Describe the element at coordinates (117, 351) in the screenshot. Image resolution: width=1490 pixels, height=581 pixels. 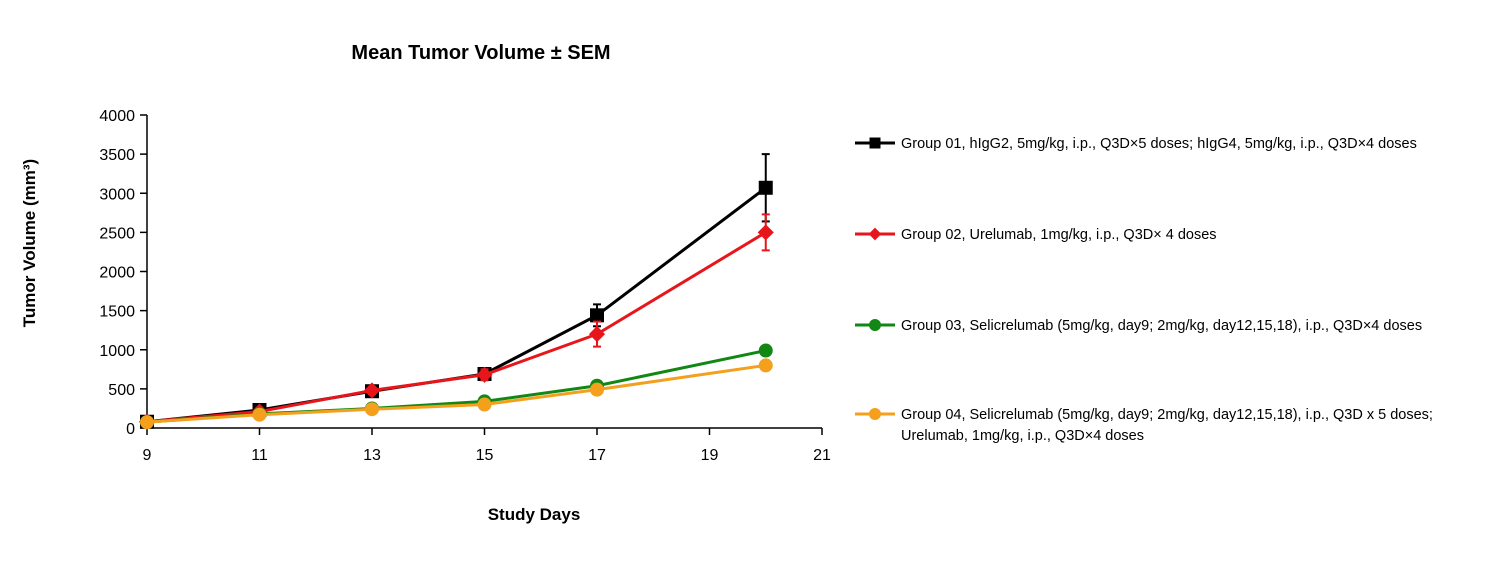
I see `y-tick-label: 1000` at that location.